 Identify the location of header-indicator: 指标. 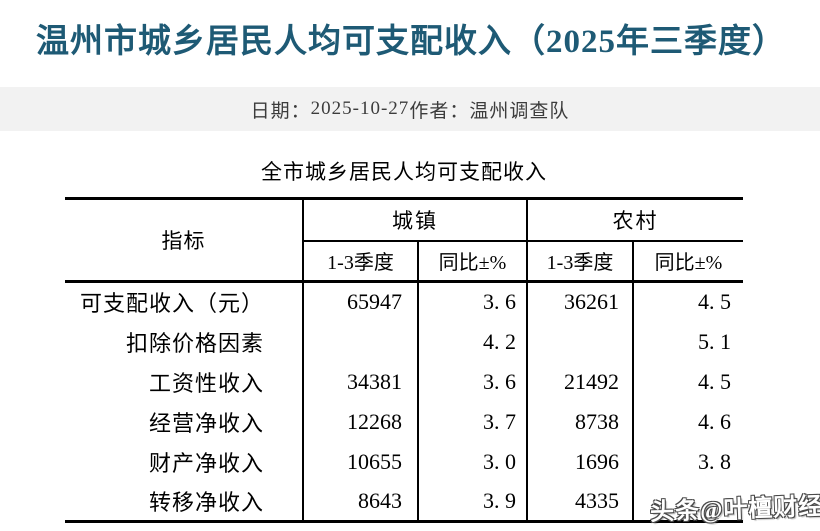
(184, 240).